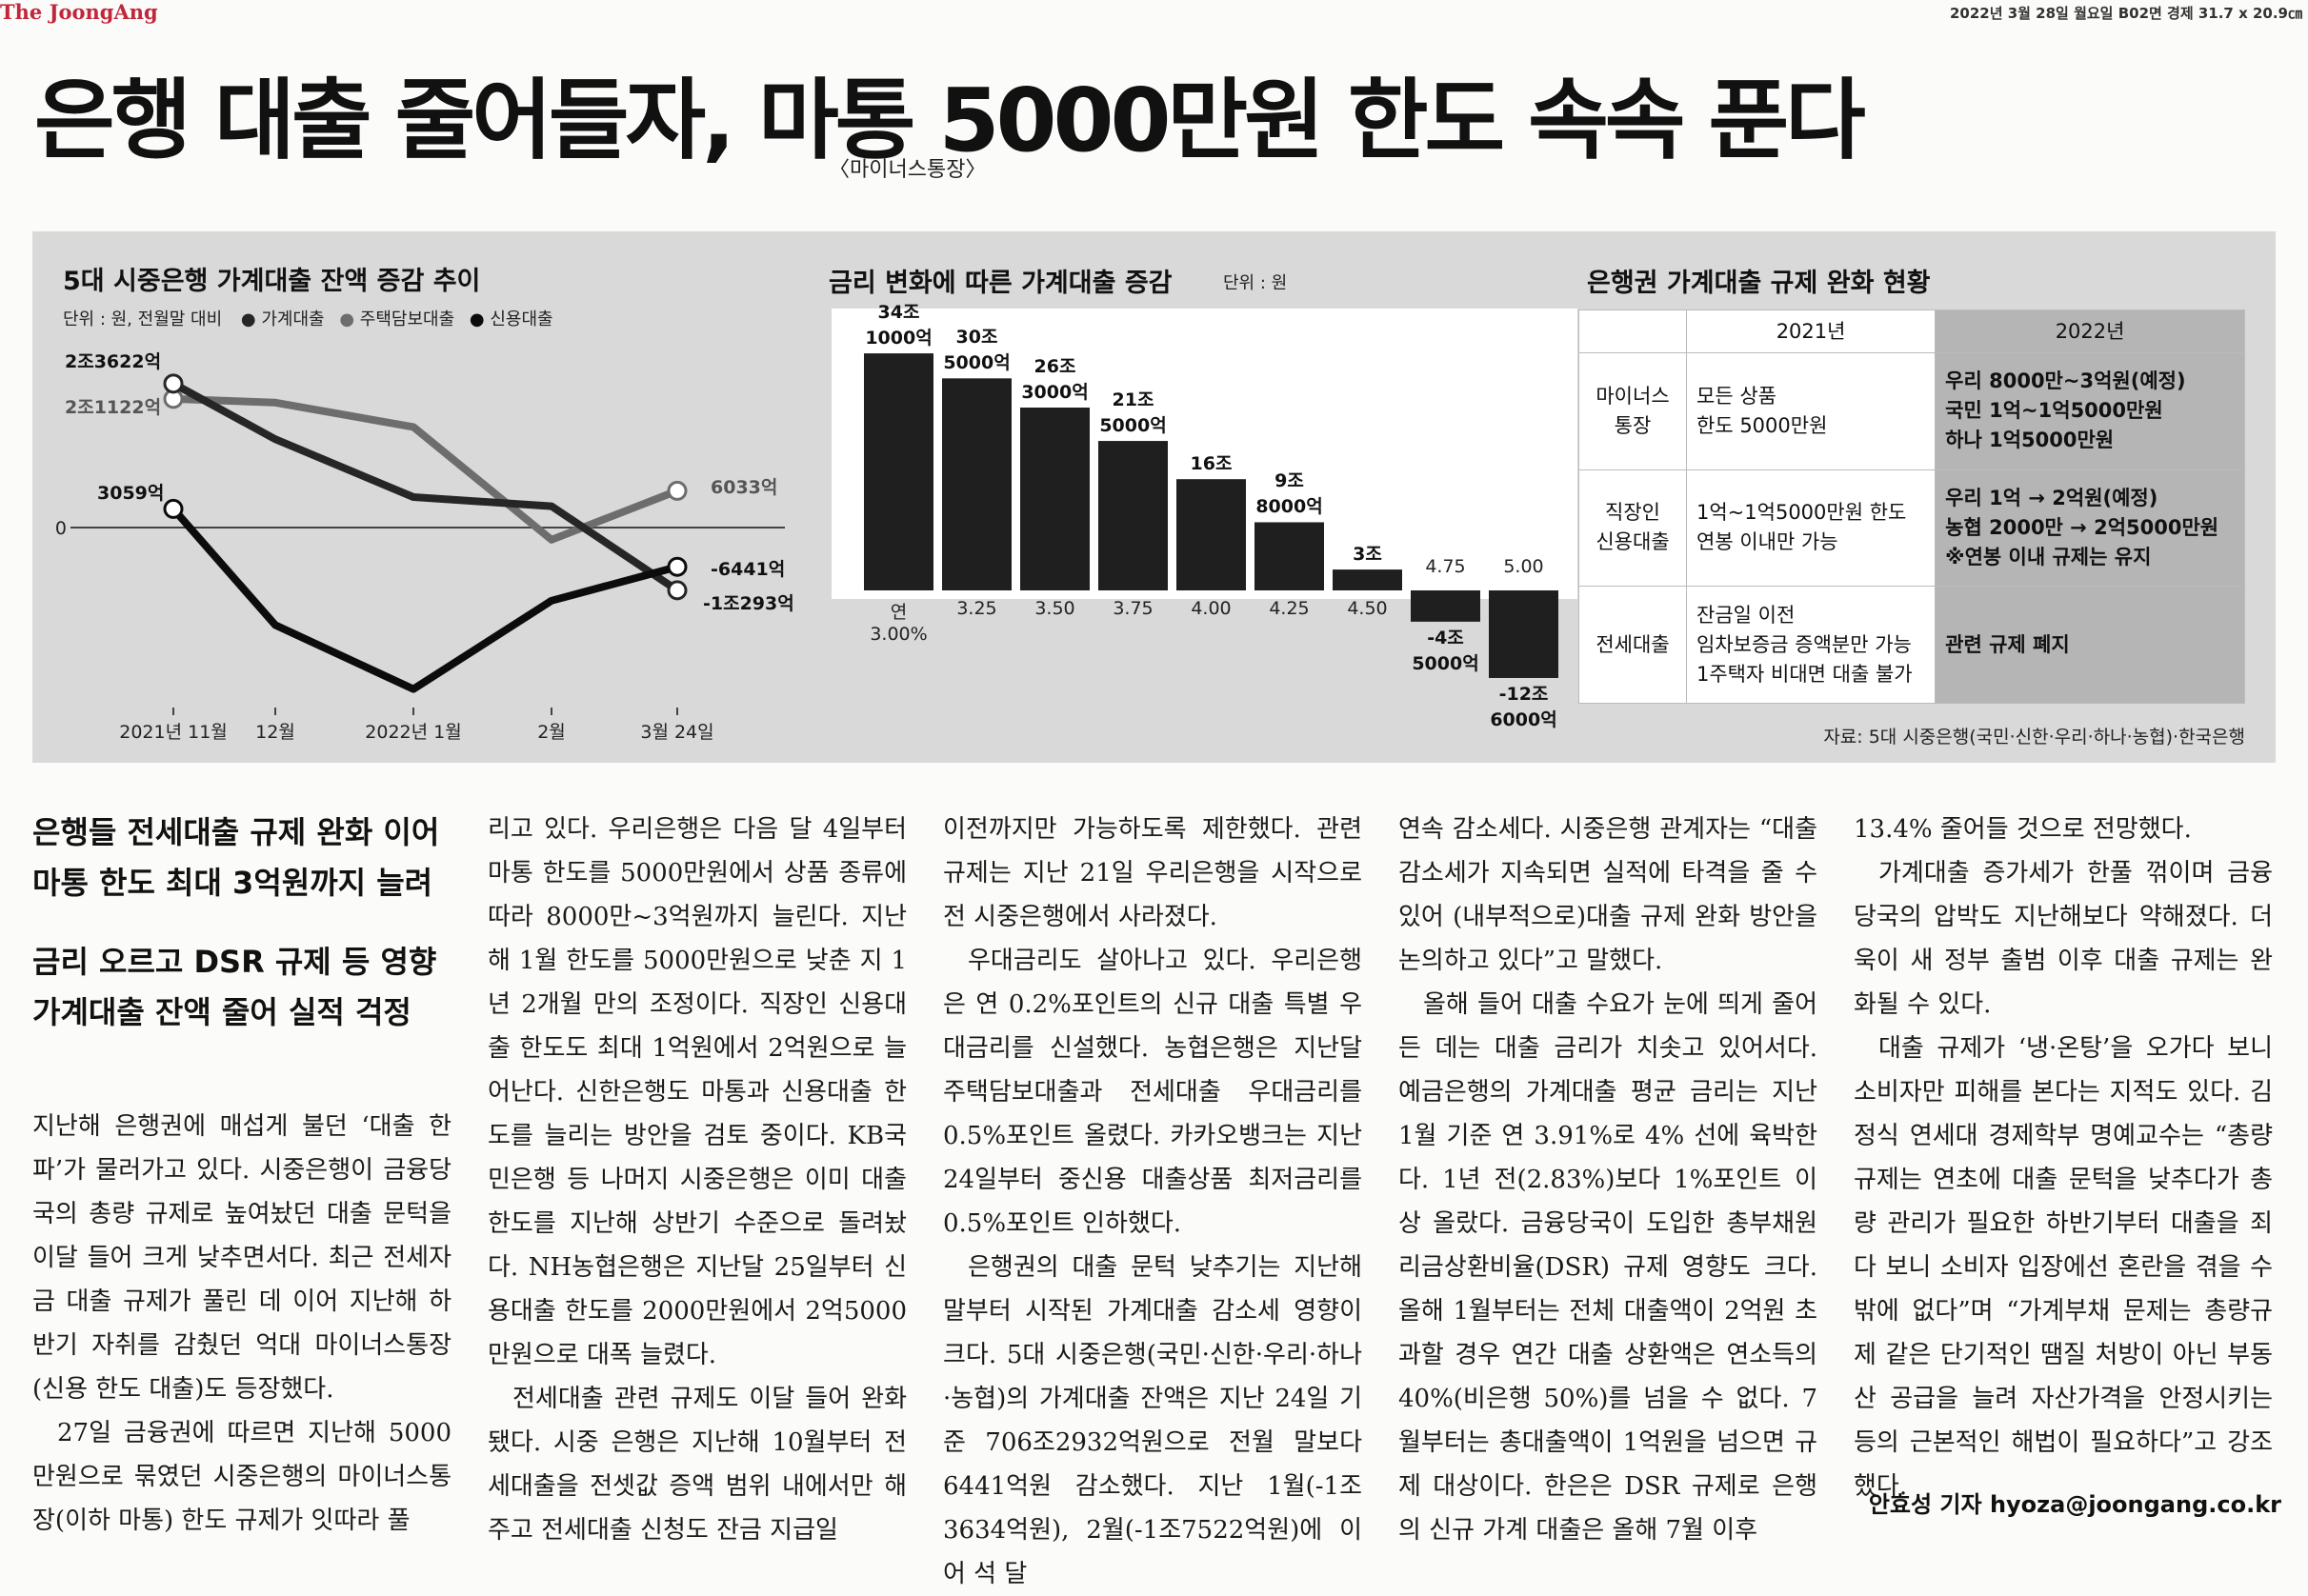 Image resolution: width=2308 pixels, height=1596 pixels. What do you see at coordinates (413, 732) in the screenshot?
I see `x-tick-label: 2022년 1월` at bounding box center [413, 732].